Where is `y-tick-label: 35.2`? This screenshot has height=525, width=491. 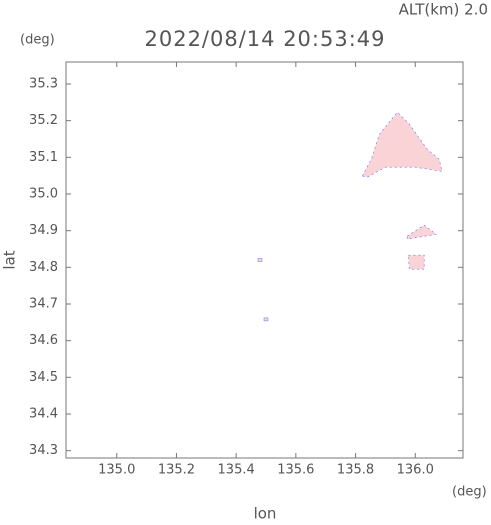 y-tick-label: 35.2 is located at coordinates (43, 120).